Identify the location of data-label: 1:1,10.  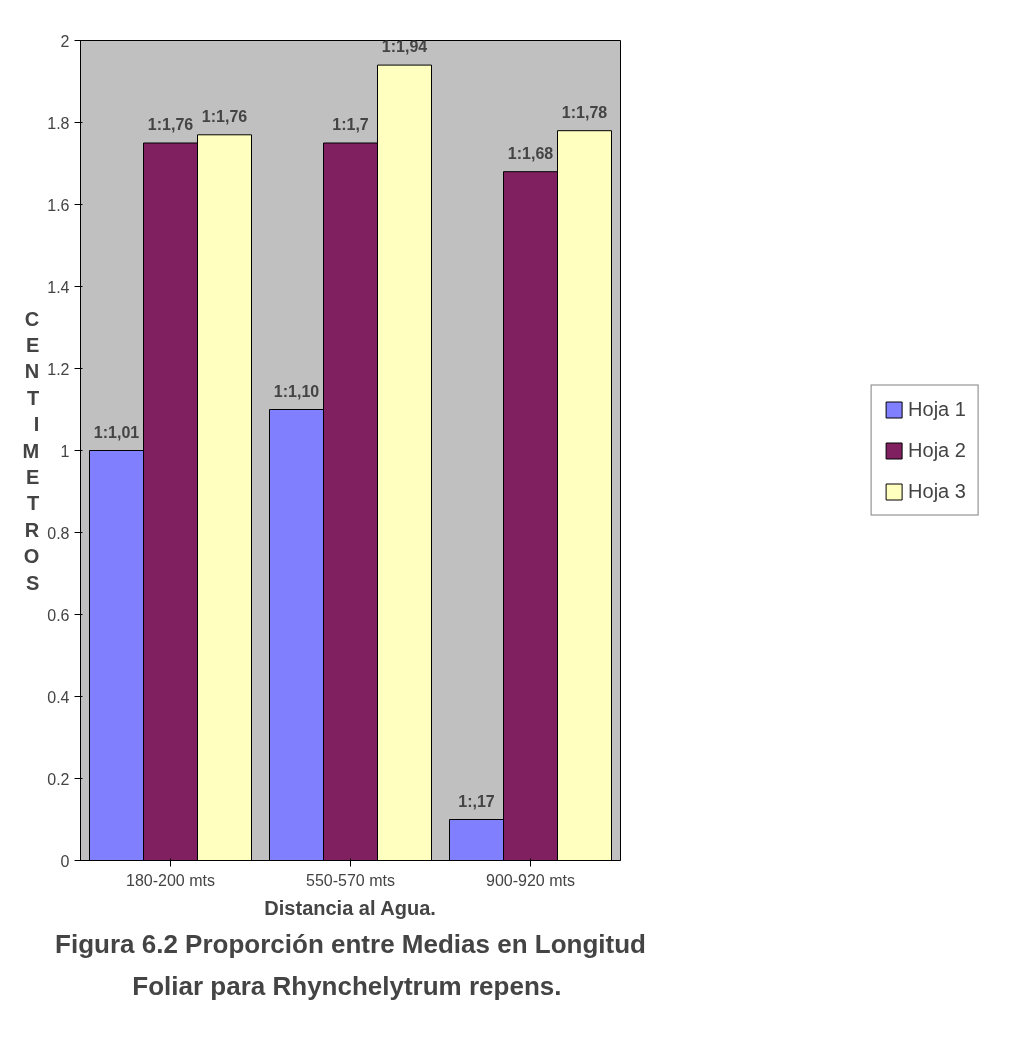
(296, 391).